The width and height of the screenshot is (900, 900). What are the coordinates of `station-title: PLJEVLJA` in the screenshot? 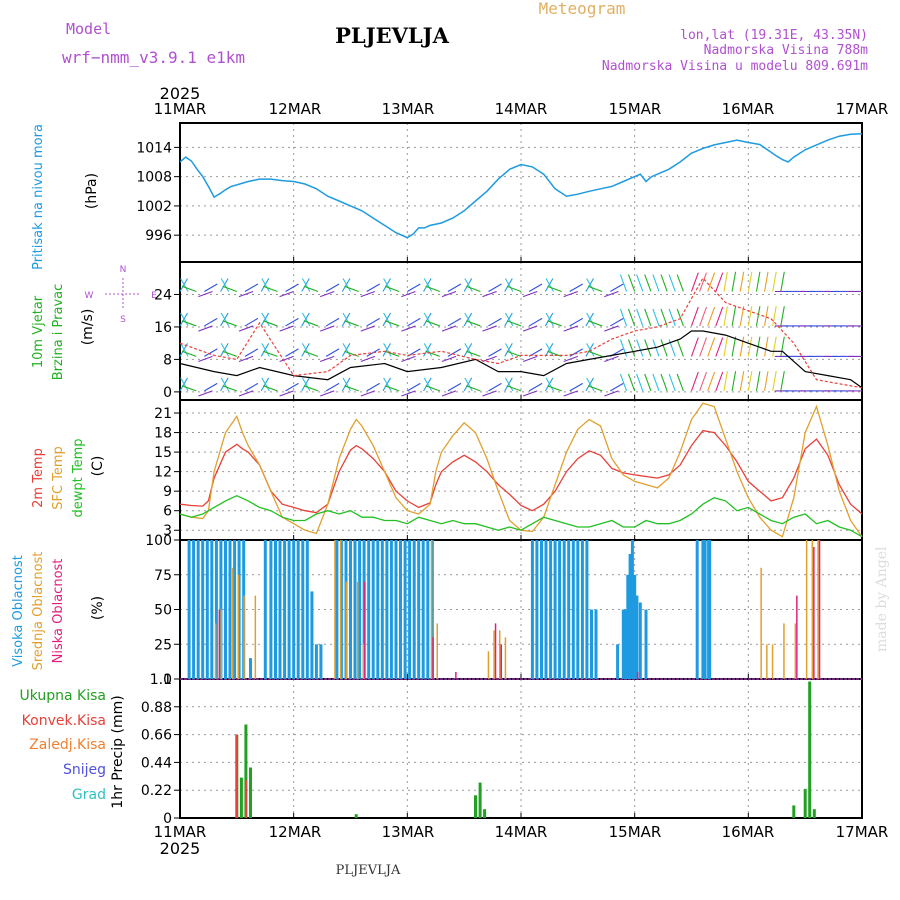 It's located at (392, 35).